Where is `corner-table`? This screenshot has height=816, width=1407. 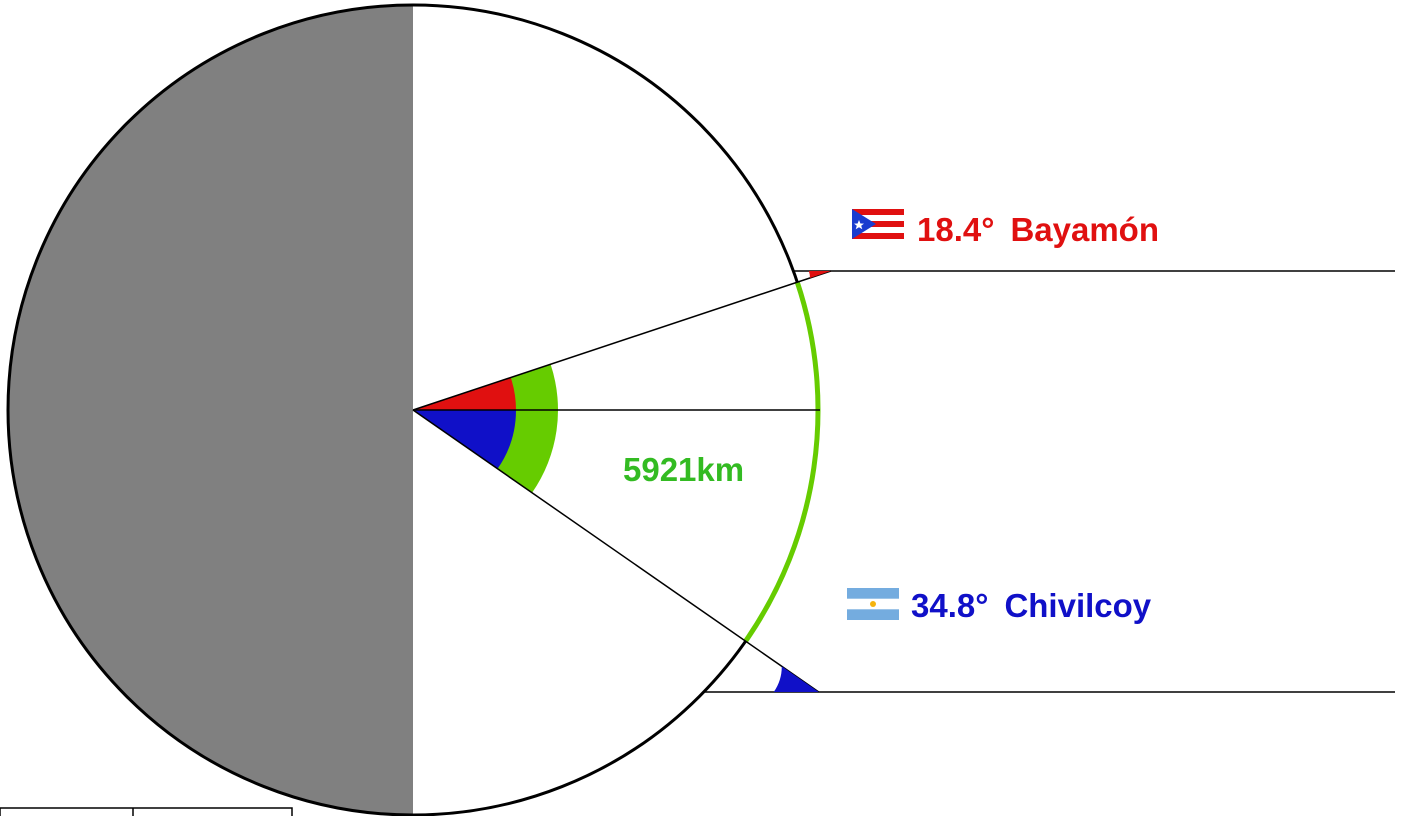
corner-table is located at coordinates (146, 811).